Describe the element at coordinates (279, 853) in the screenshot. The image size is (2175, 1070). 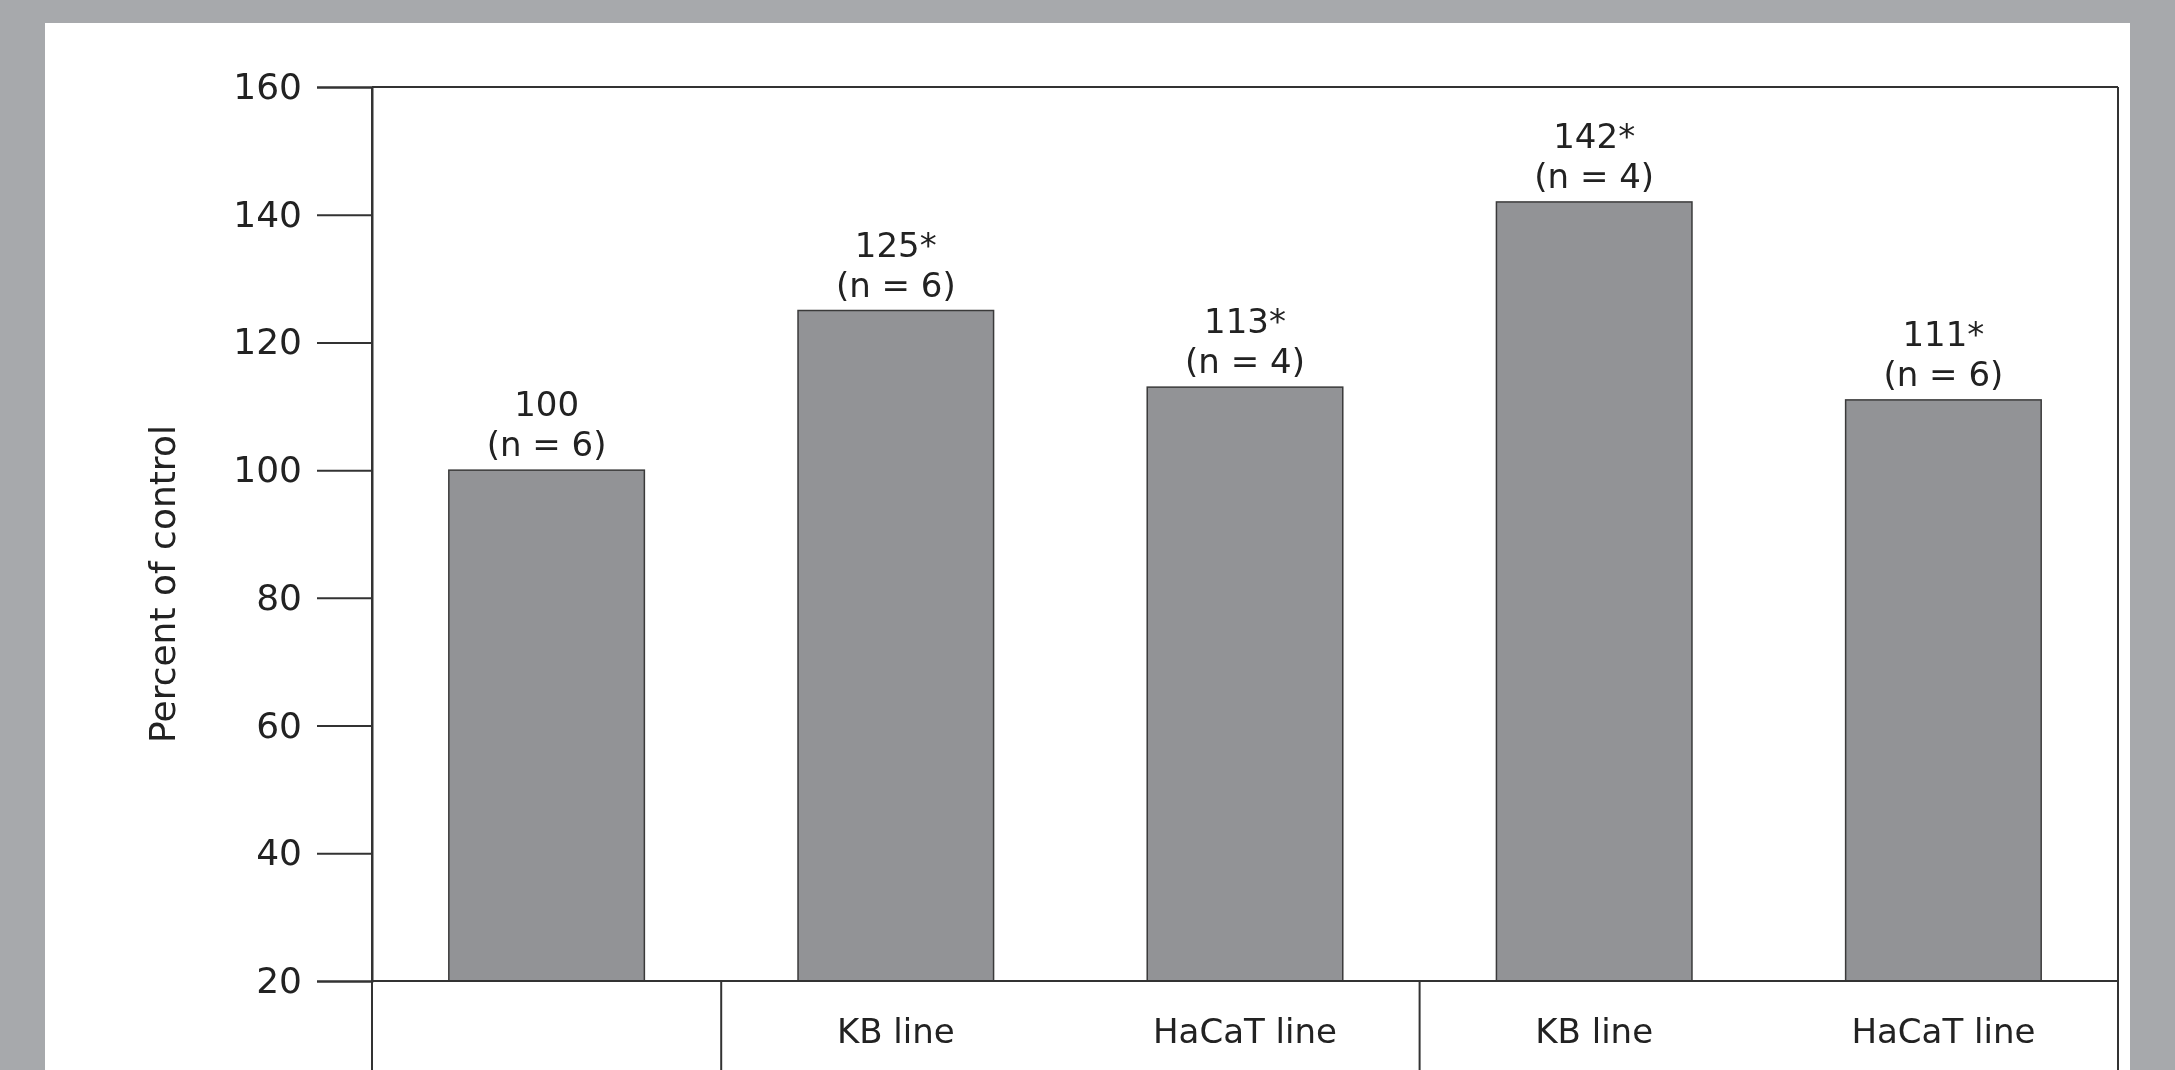
I see `y-tick-label: 40` at that location.